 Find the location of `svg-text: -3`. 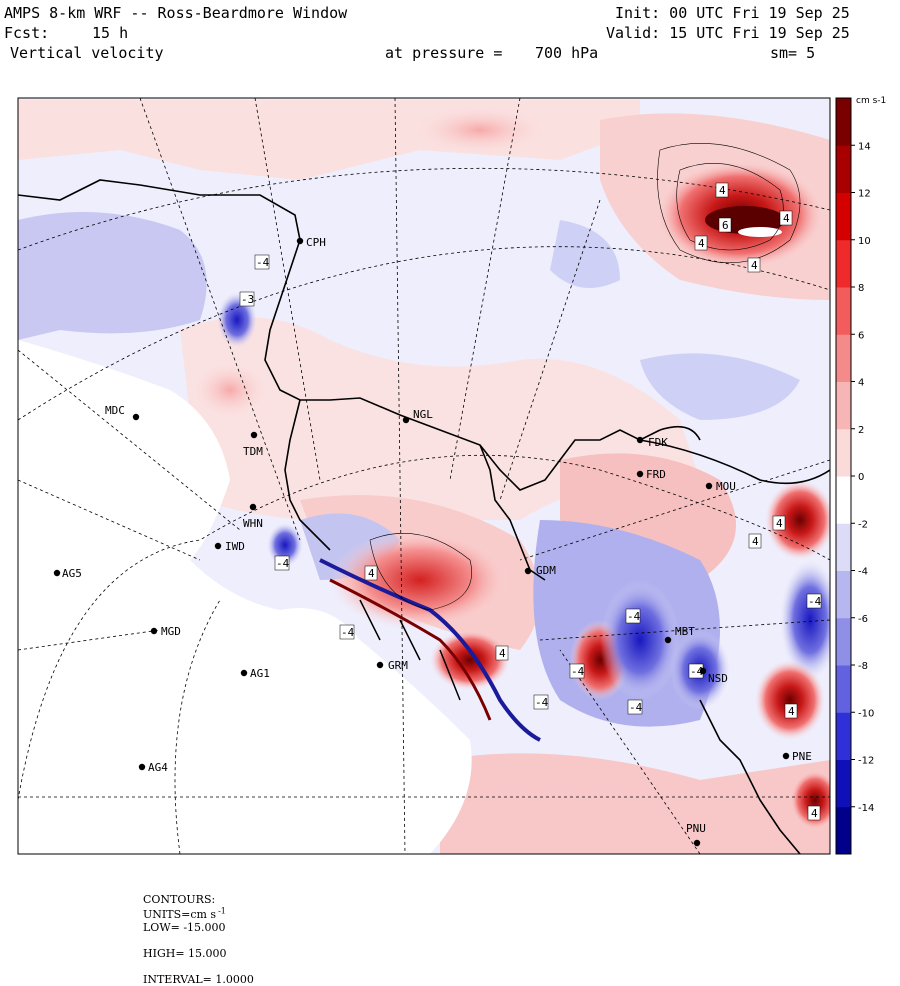

svg-text: -3 is located at coordinates (247, 299).